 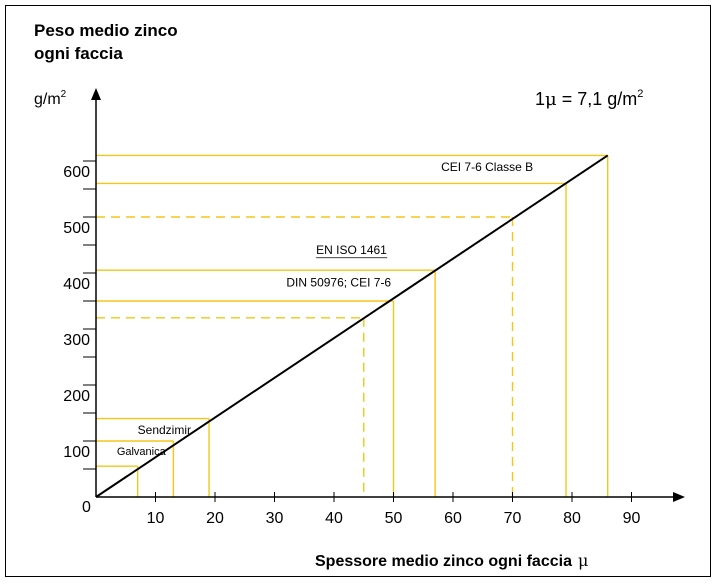 What do you see at coordinates (351, 250) in the screenshot?
I see `standard-label-1: EN ISO 1461` at bounding box center [351, 250].